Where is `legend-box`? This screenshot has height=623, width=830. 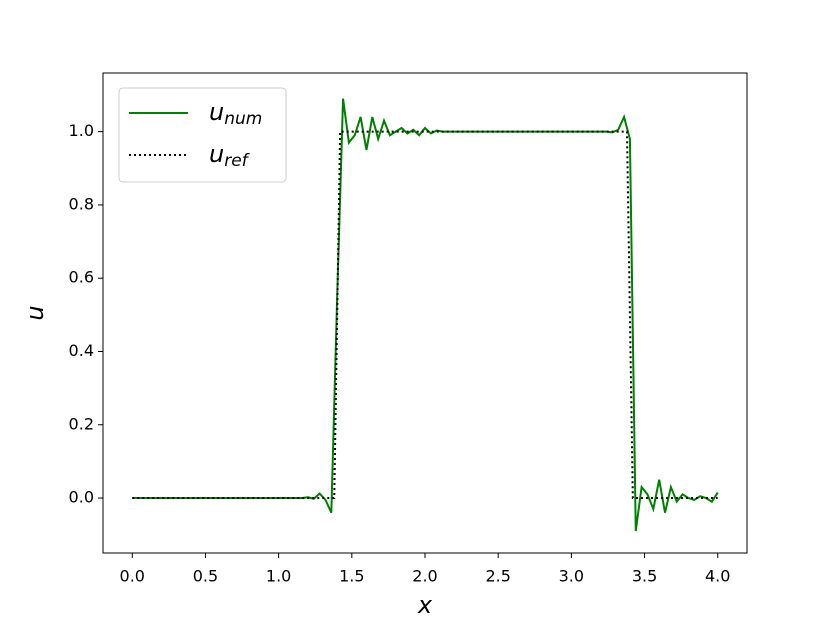
legend-box is located at coordinates (202, 135).